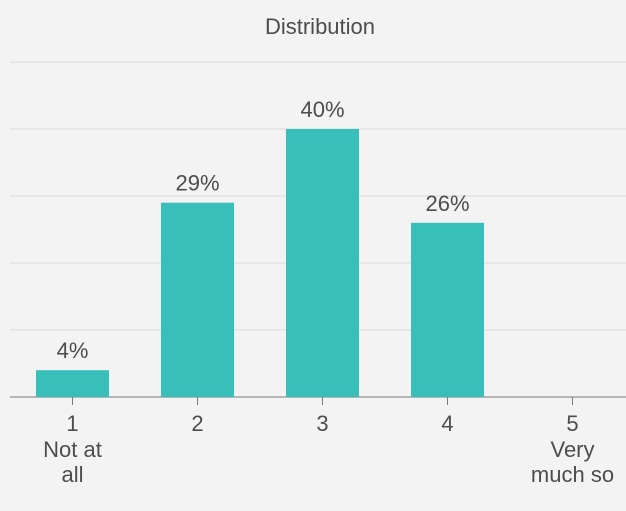 The width and height of the screenshot is (626, 511). What do you see at coordinates (72, 423) in the screenshot?
I see `tick-label-1: 1` at bounding box center [72, 423].